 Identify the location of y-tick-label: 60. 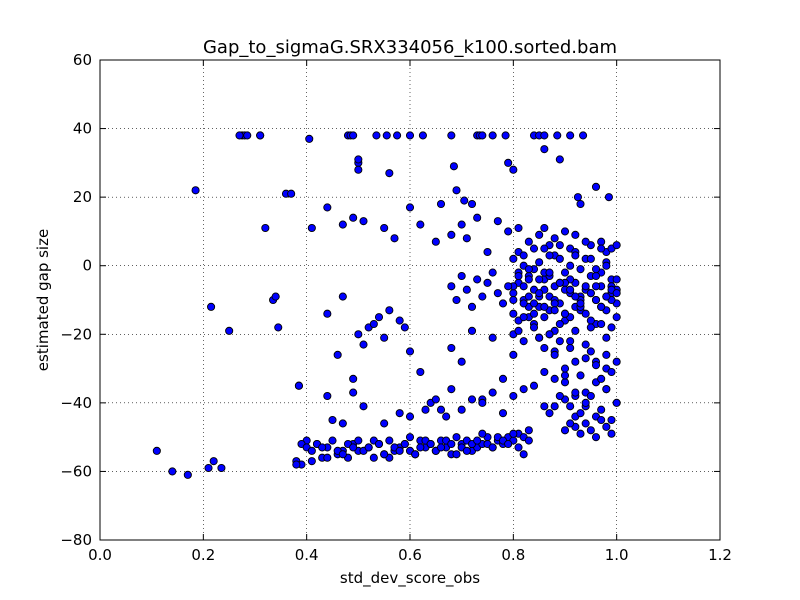
(82, 60).